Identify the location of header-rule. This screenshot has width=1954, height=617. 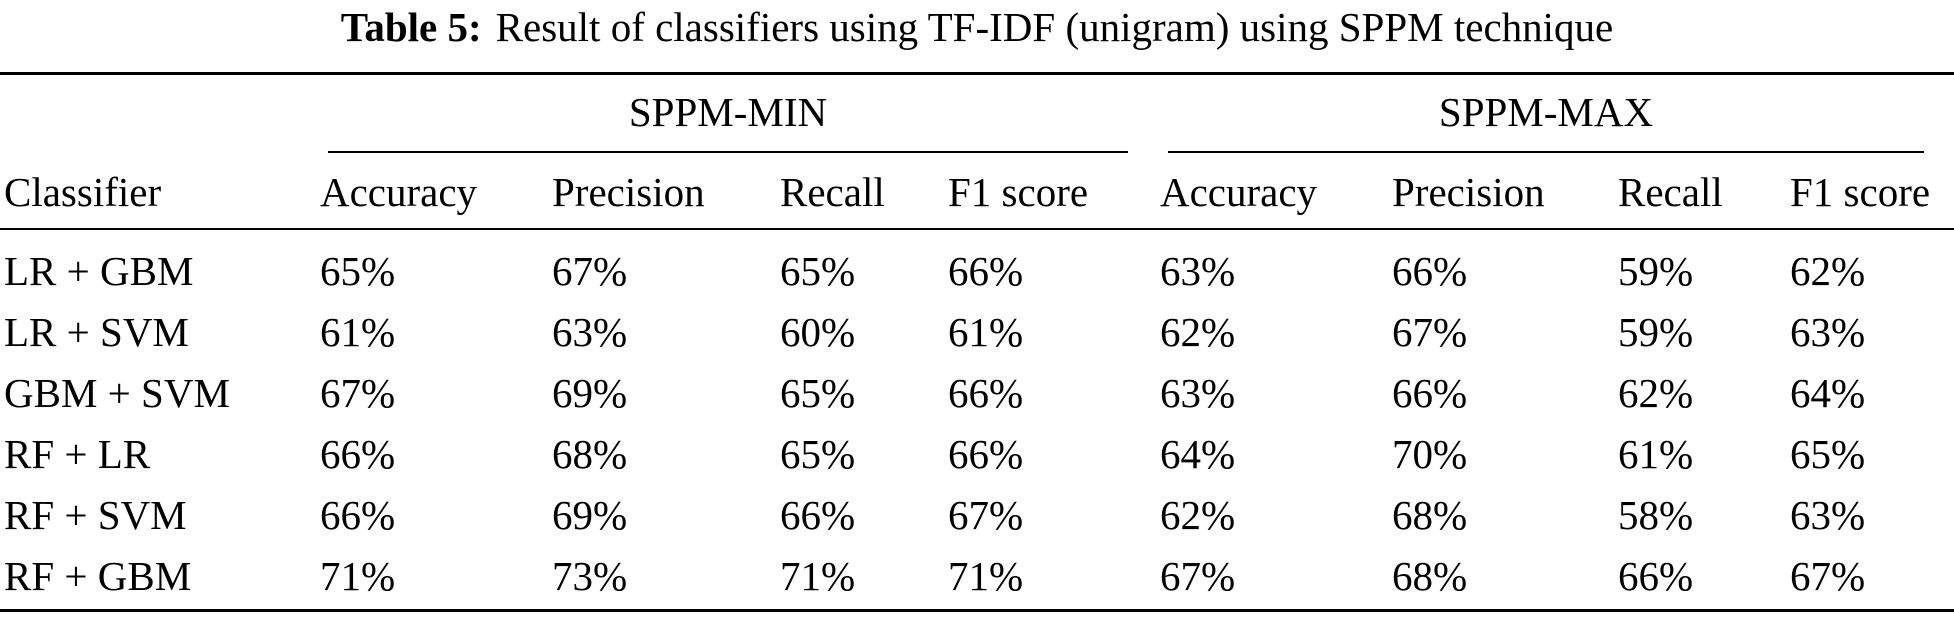
(977, 229).